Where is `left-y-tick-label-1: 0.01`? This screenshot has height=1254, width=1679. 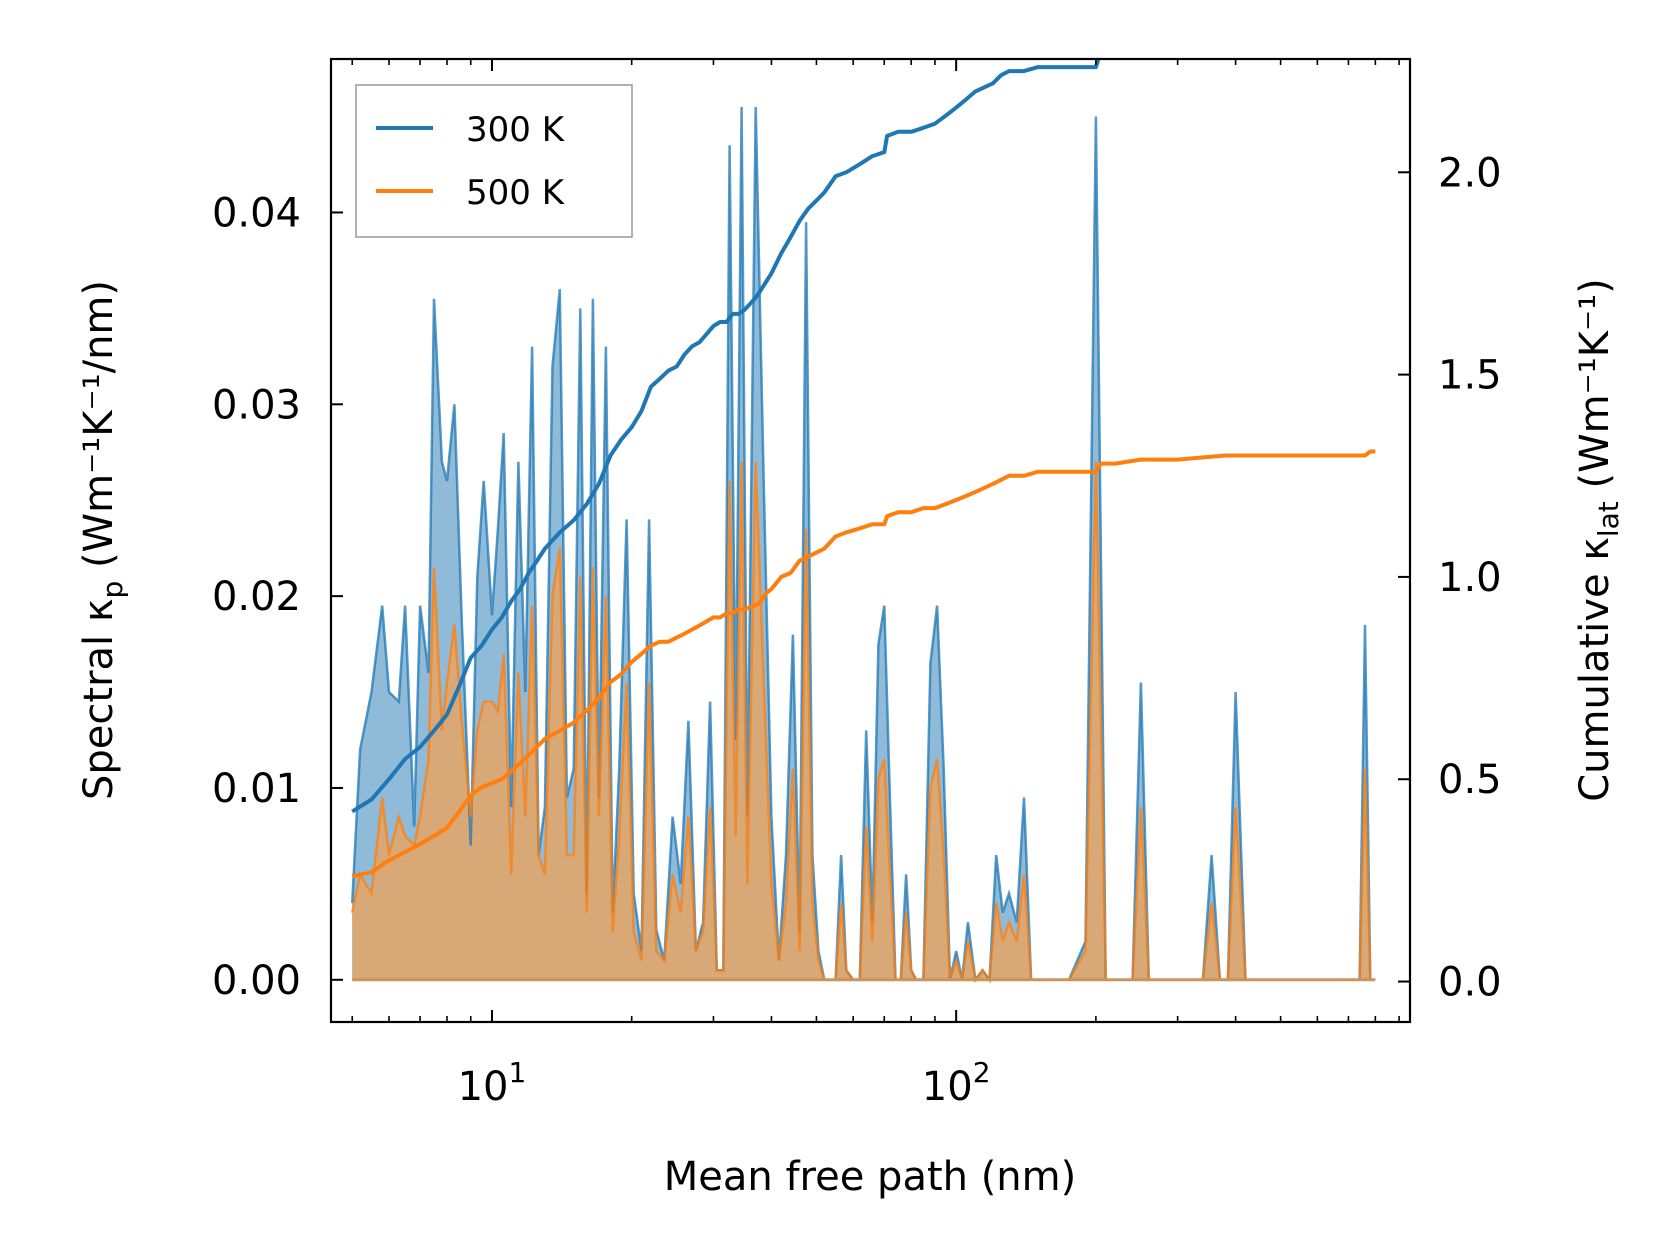
left-y-tick-label-1: 0.01 is located at coordinates (256, 789).